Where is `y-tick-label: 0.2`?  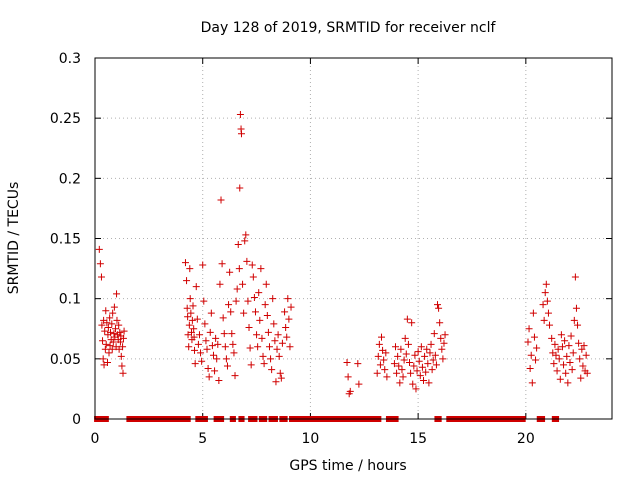
y-tick-label: 0.2 is located at coordinates (70, 179).